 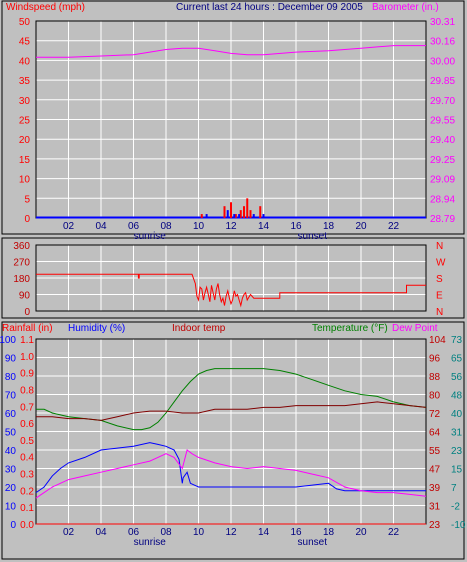 What do you see at coordinates (231, 532) in the screenshot?
I see `x-tick-label: 12` at bounding box center [231, 532].